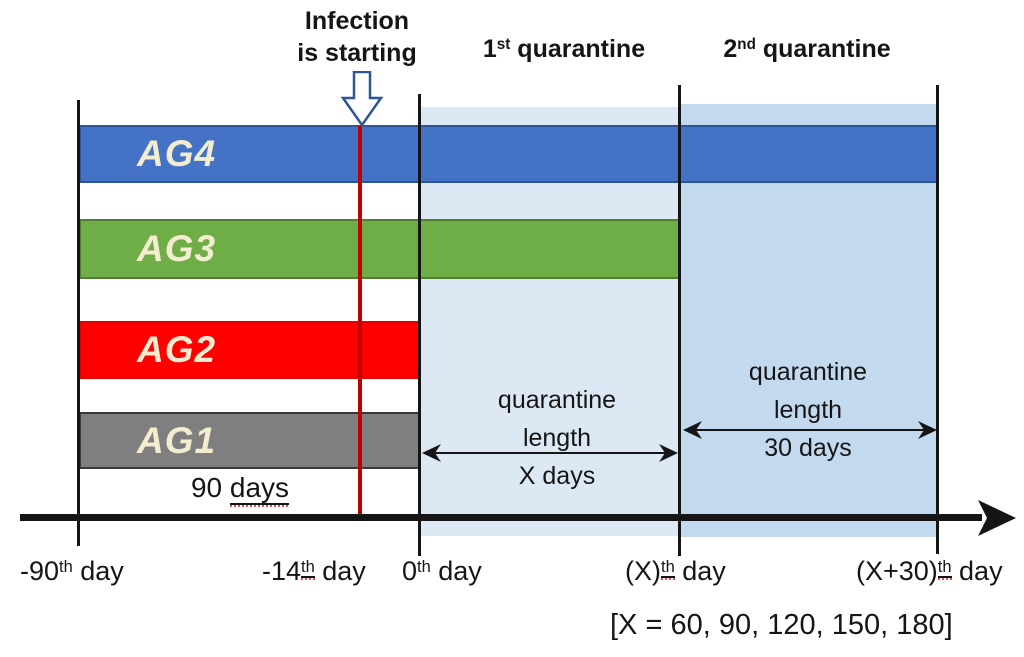 The image size is (1024, 657). What do you see at coordinates (501, 517) in the screenshot?
I see `timeline-axis` at bounding box center [501, 517].